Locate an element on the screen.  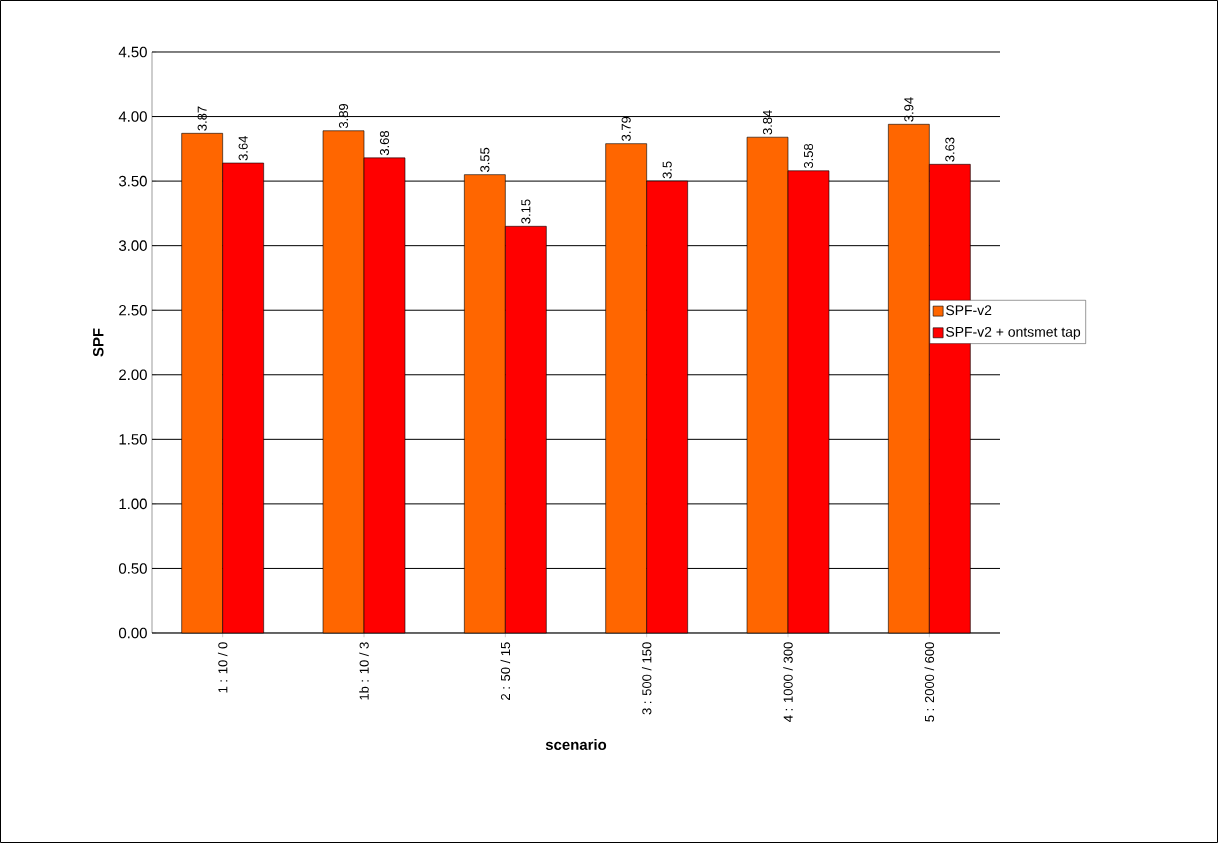
data-label: 3.58 is located at coordinates (808, 156).